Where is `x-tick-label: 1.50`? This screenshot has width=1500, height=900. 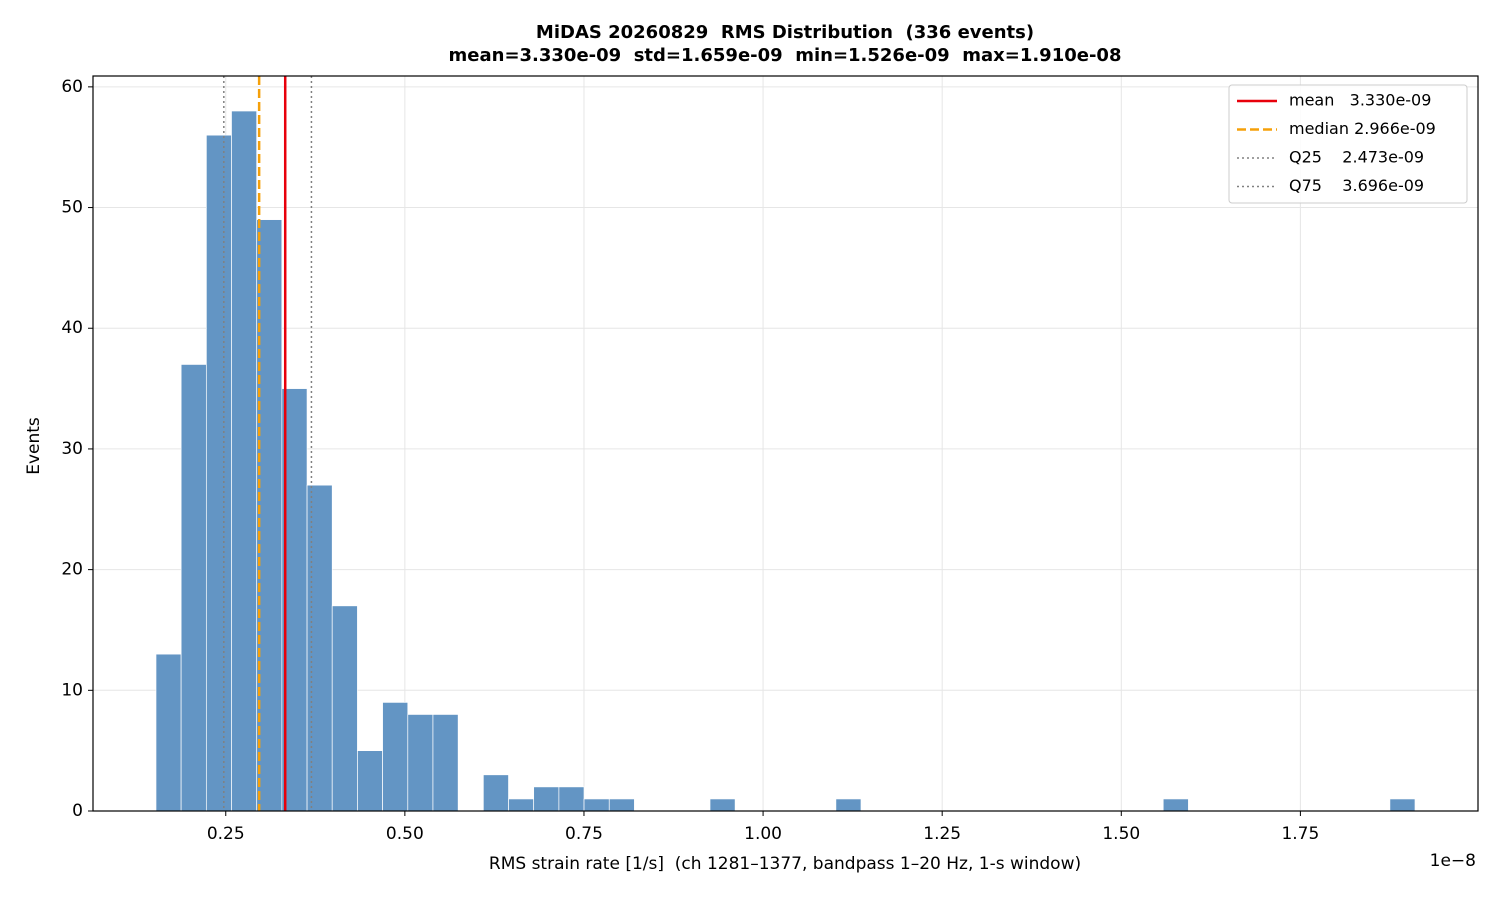
x-tick-label: 1.50 is located at coordinates (1121, 834).